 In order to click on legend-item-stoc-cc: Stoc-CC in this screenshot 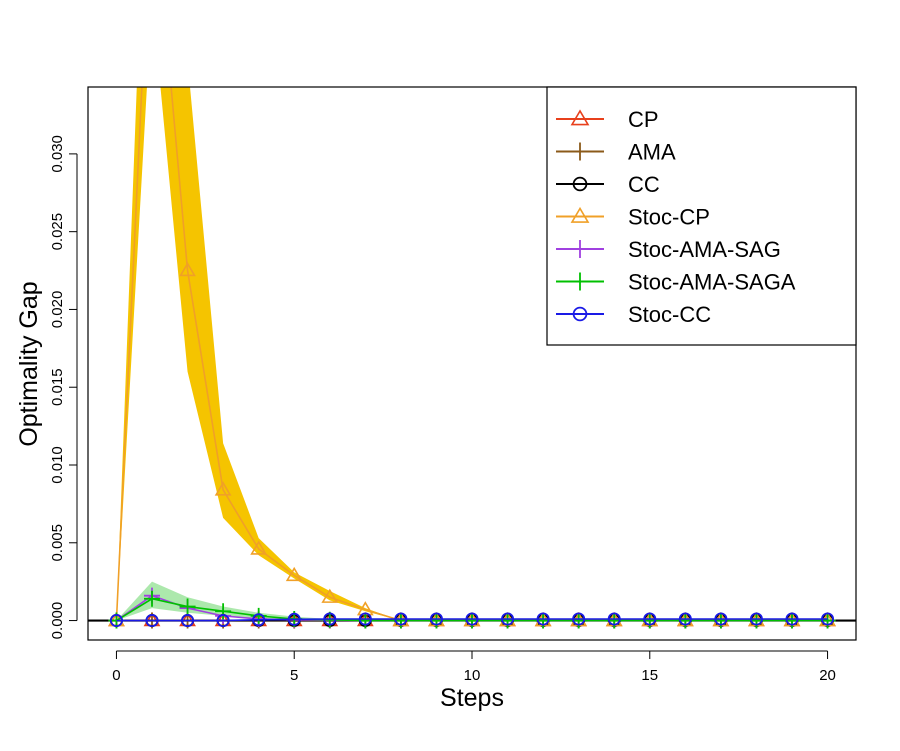, I will do `click(633, 314)`.